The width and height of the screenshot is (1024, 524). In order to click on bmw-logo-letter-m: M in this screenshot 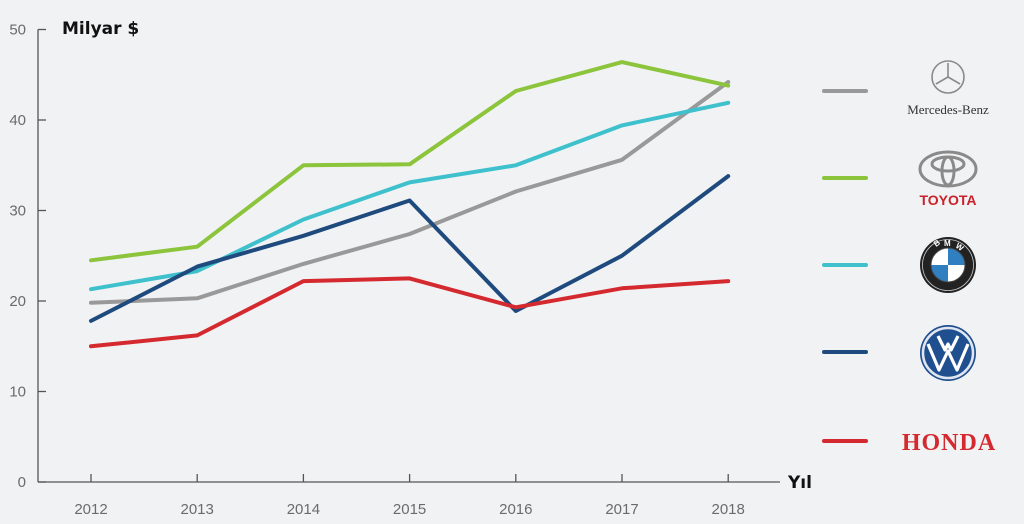, I will do `click(947, 243)`.